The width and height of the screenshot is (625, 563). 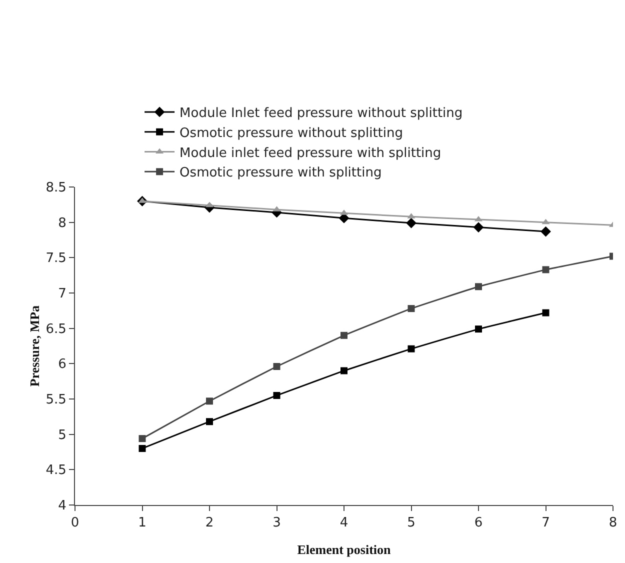 I want to click on x-tick-label: 0, so click(x=75, y=523).